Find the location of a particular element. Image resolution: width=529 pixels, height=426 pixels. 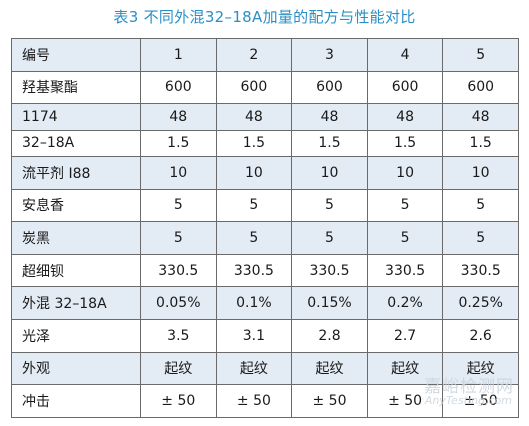

header-cell: 5 is located at coordinates (480, 55).